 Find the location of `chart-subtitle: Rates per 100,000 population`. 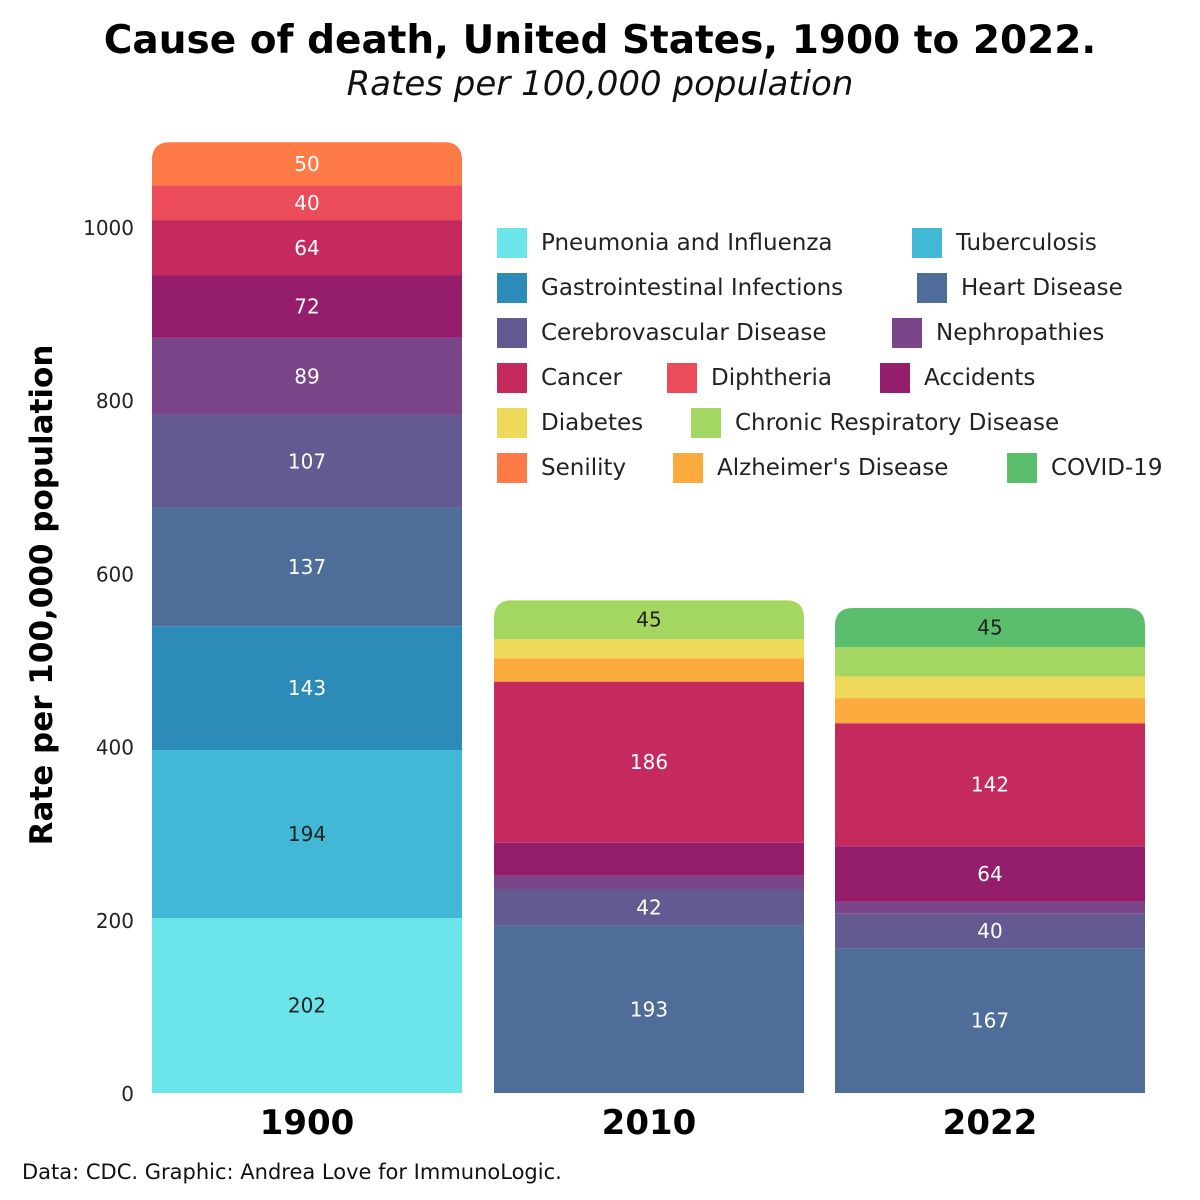

chart-subtitle: Rates per 100,000 population is located at coordinates (600, 84).